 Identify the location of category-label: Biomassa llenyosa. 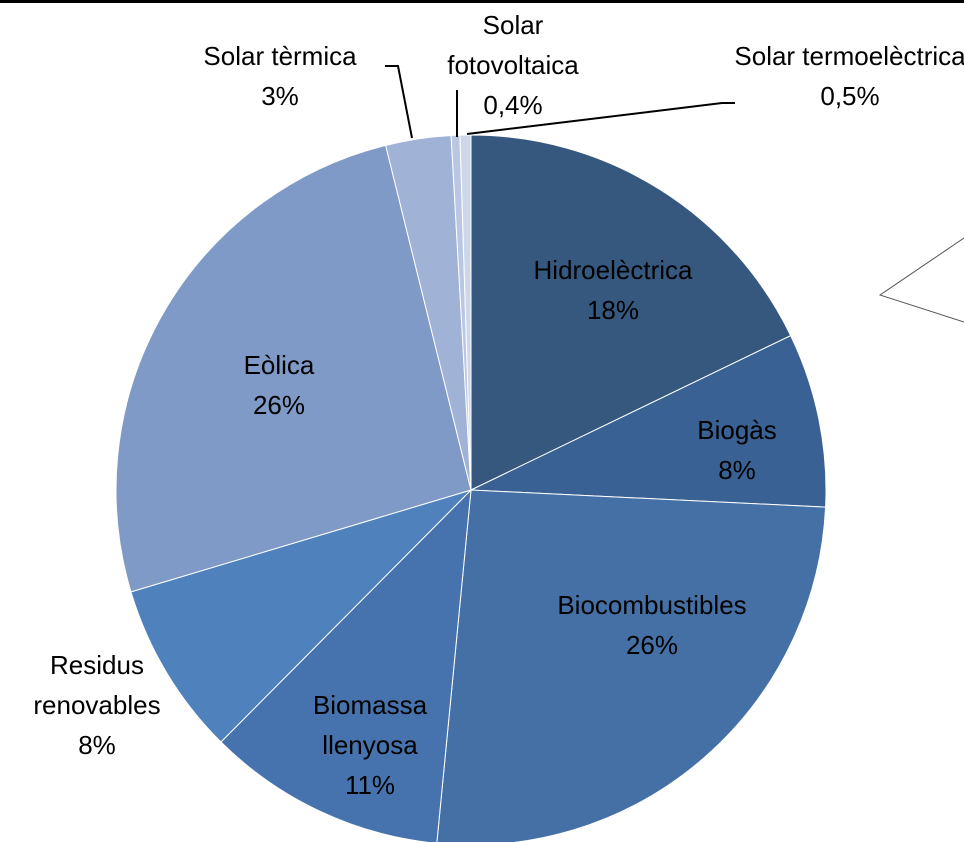
(370, 725).